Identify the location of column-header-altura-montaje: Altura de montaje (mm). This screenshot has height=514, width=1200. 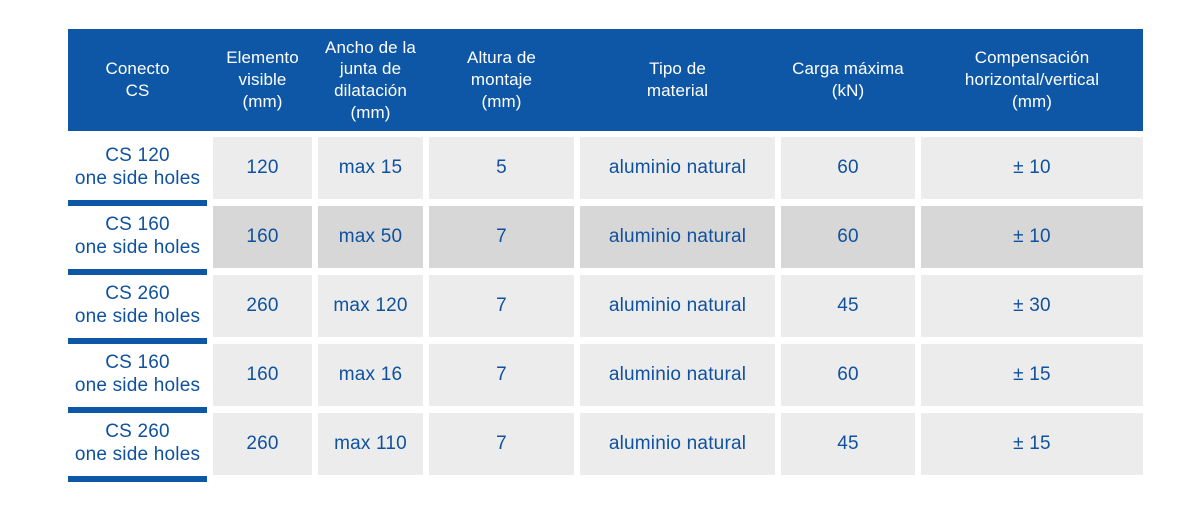
(501, 79).